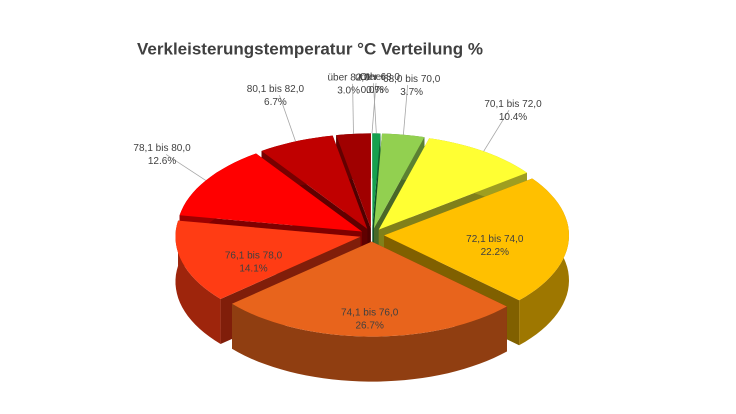 This screenshot has height=414, width=736. What do you see at coordinates (495, 252) in the screenshot?
I see `data-label: 22.2%` at bounding box center [495, 252].